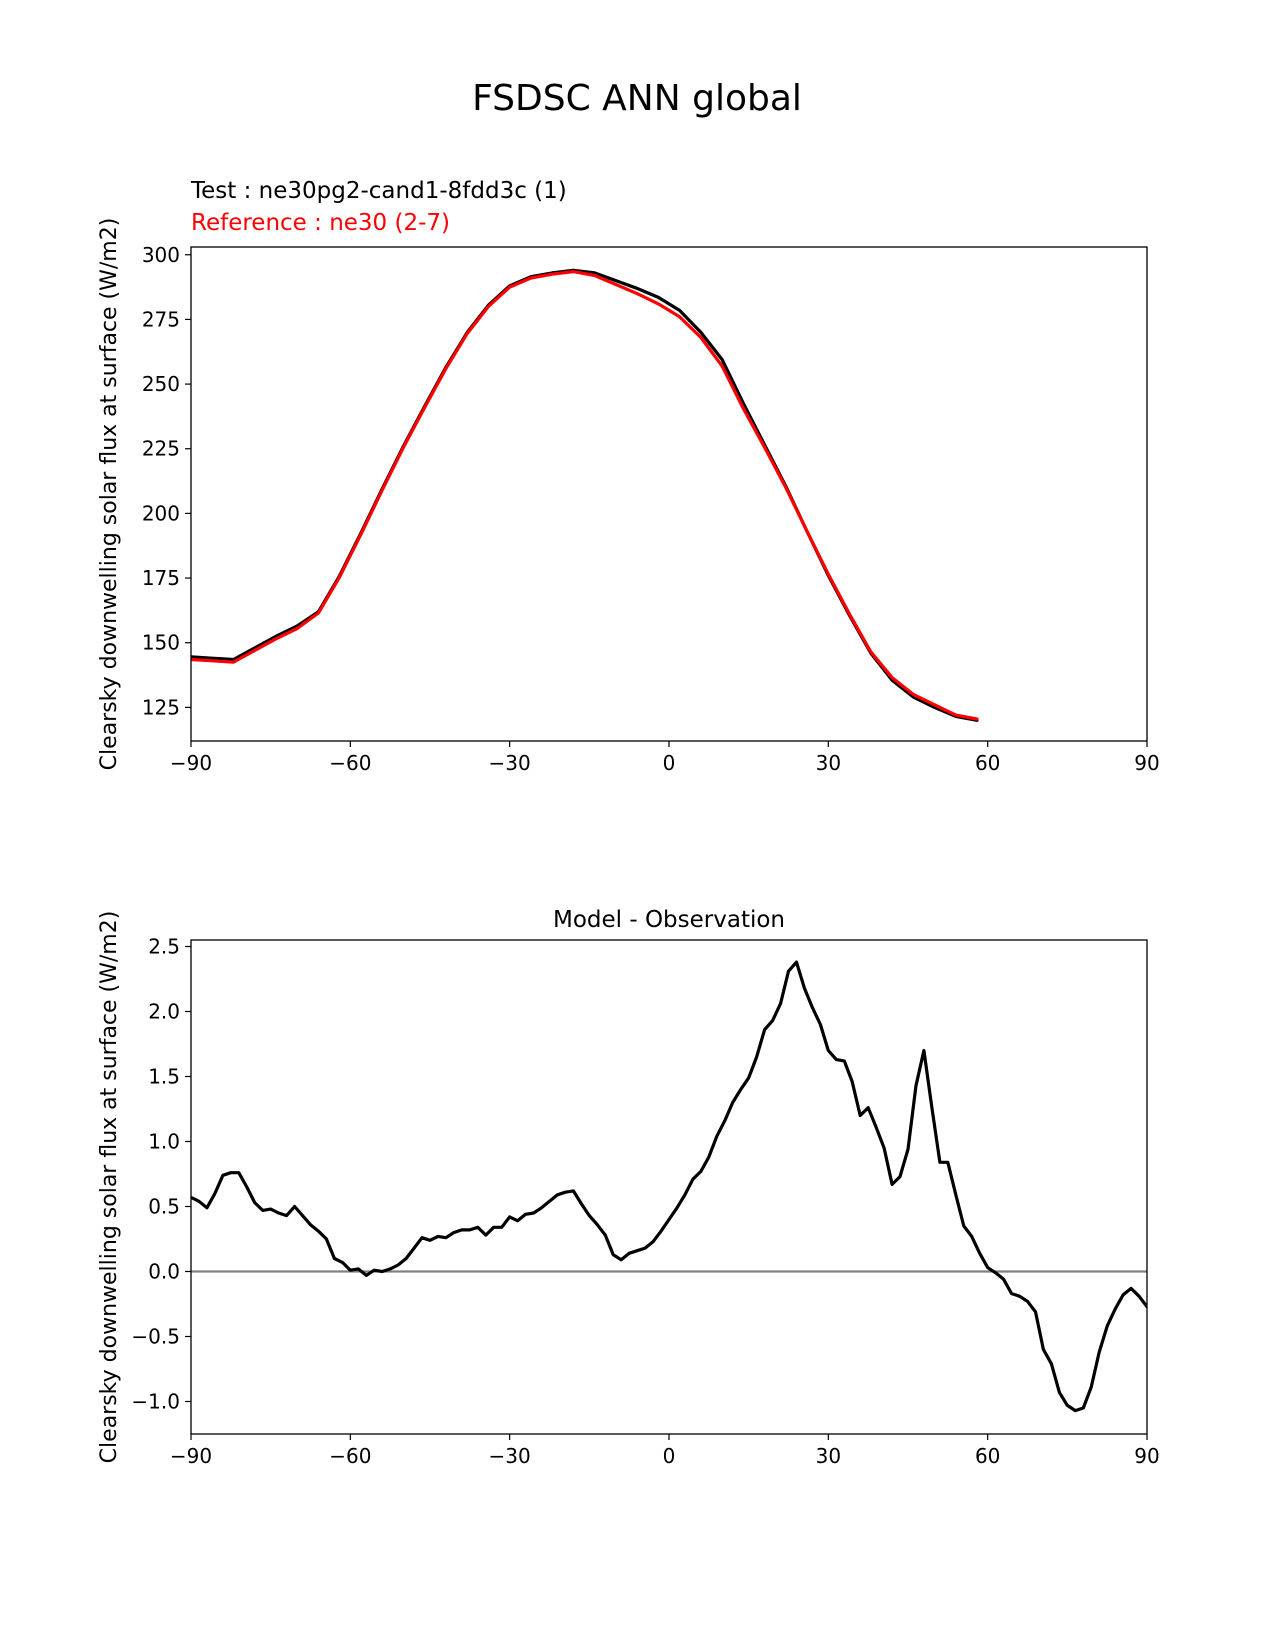 This screenshot has height=1650, width=1275. What do you see at coordinates (164, 947) in the screenshot?
I see `y-tick-label: 2.5` at bounding box center [164, 947].